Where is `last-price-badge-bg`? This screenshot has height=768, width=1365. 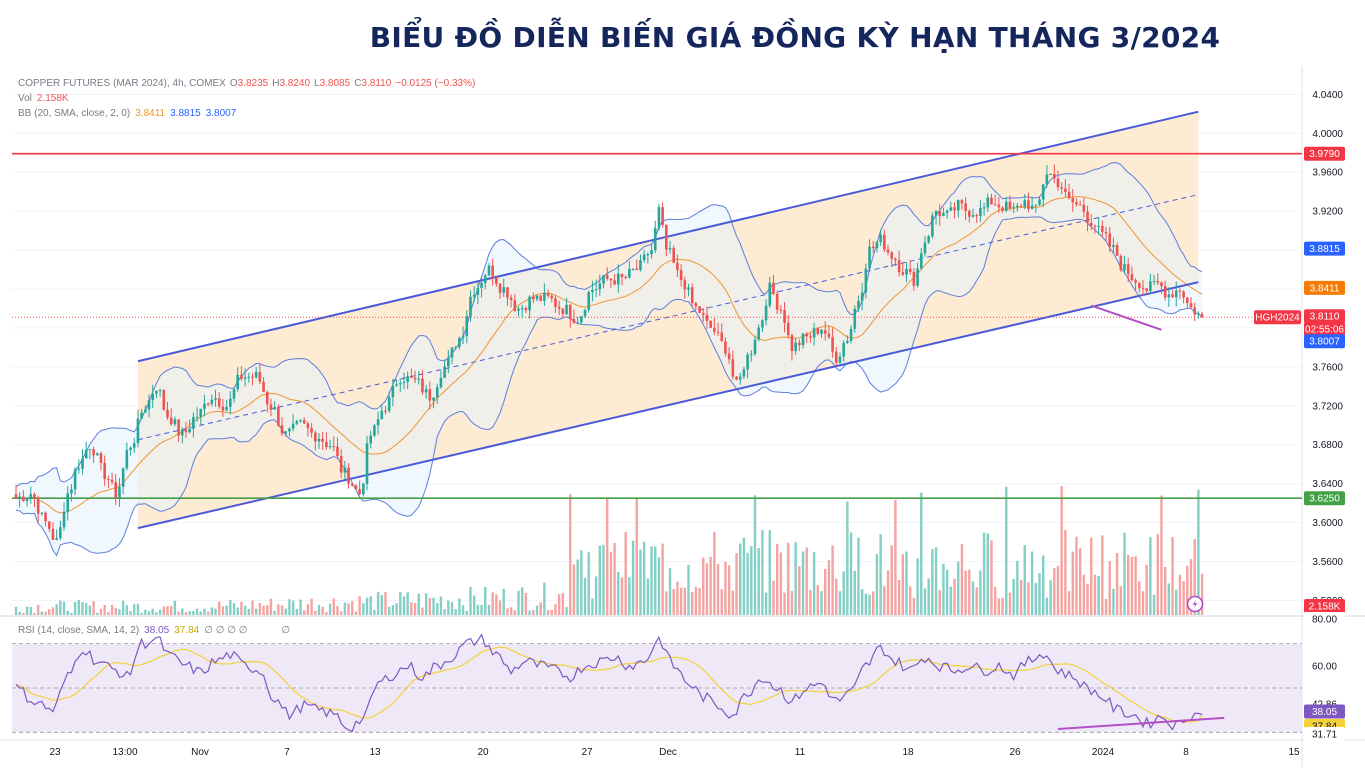 last-price-badge-bg is located at coordinates (1324, 316).